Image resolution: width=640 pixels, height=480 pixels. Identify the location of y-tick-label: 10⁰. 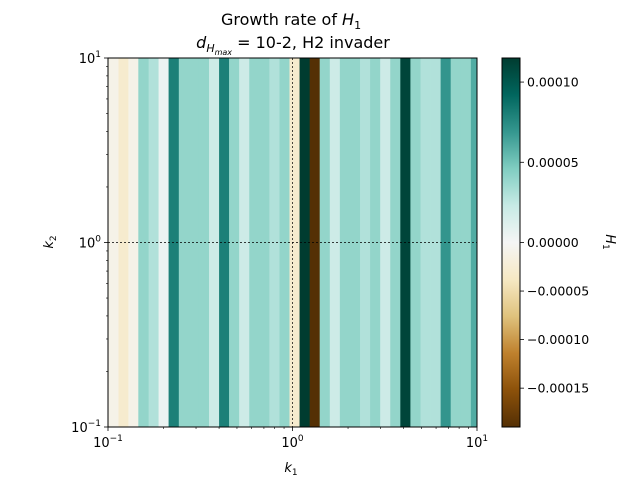
(90, 243).